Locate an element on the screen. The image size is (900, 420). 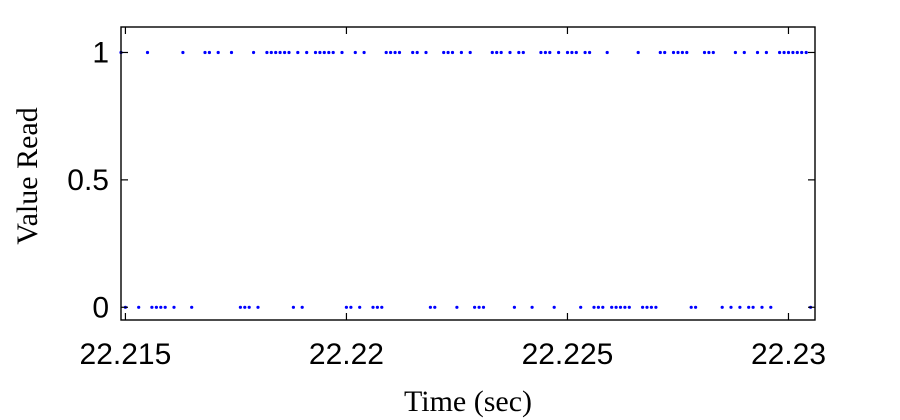
y-tick-label: 0.5 is located at coordinates (88, 180).